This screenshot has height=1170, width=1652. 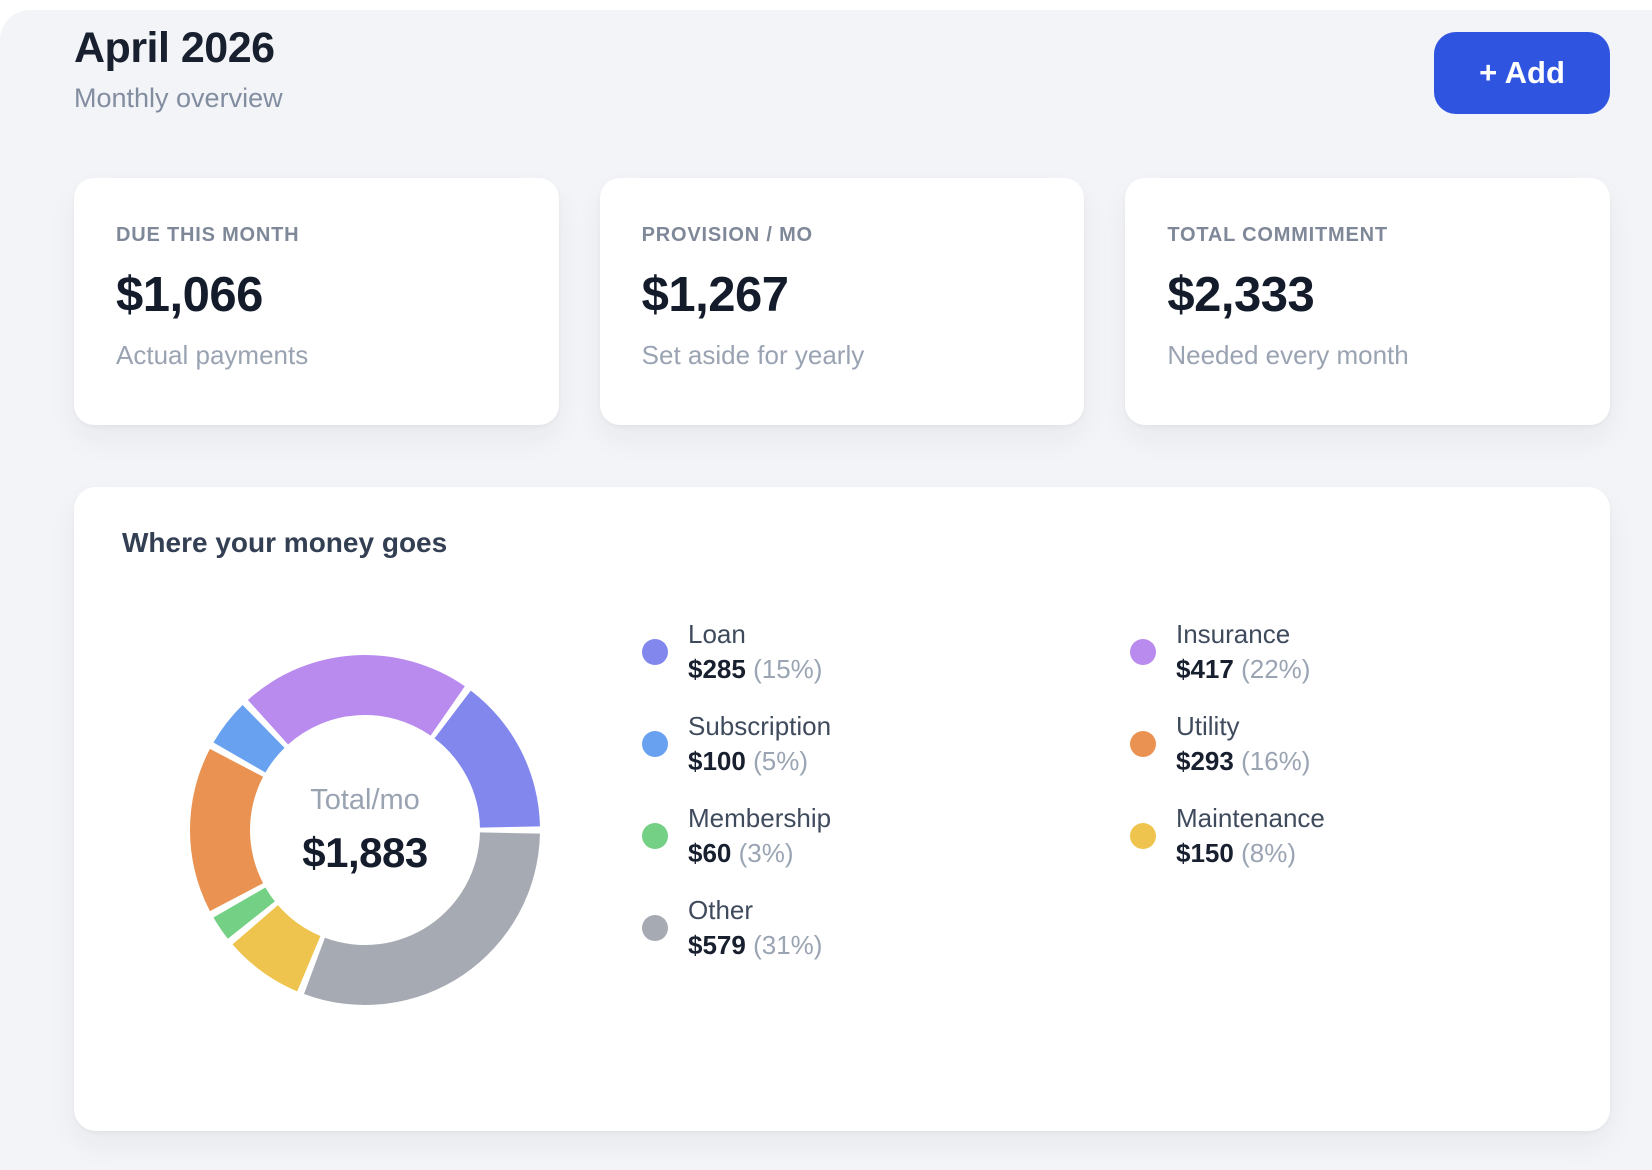 I want to click on legend-amount: $100, so click(x=717, y=761).